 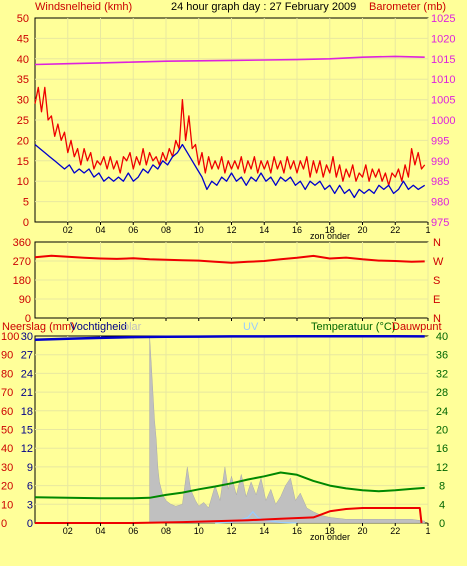 What do you see at coordinates (442, 337) in the screenshot?
I see `temperature-y-tick: 40` at bounding box center [442, 337].